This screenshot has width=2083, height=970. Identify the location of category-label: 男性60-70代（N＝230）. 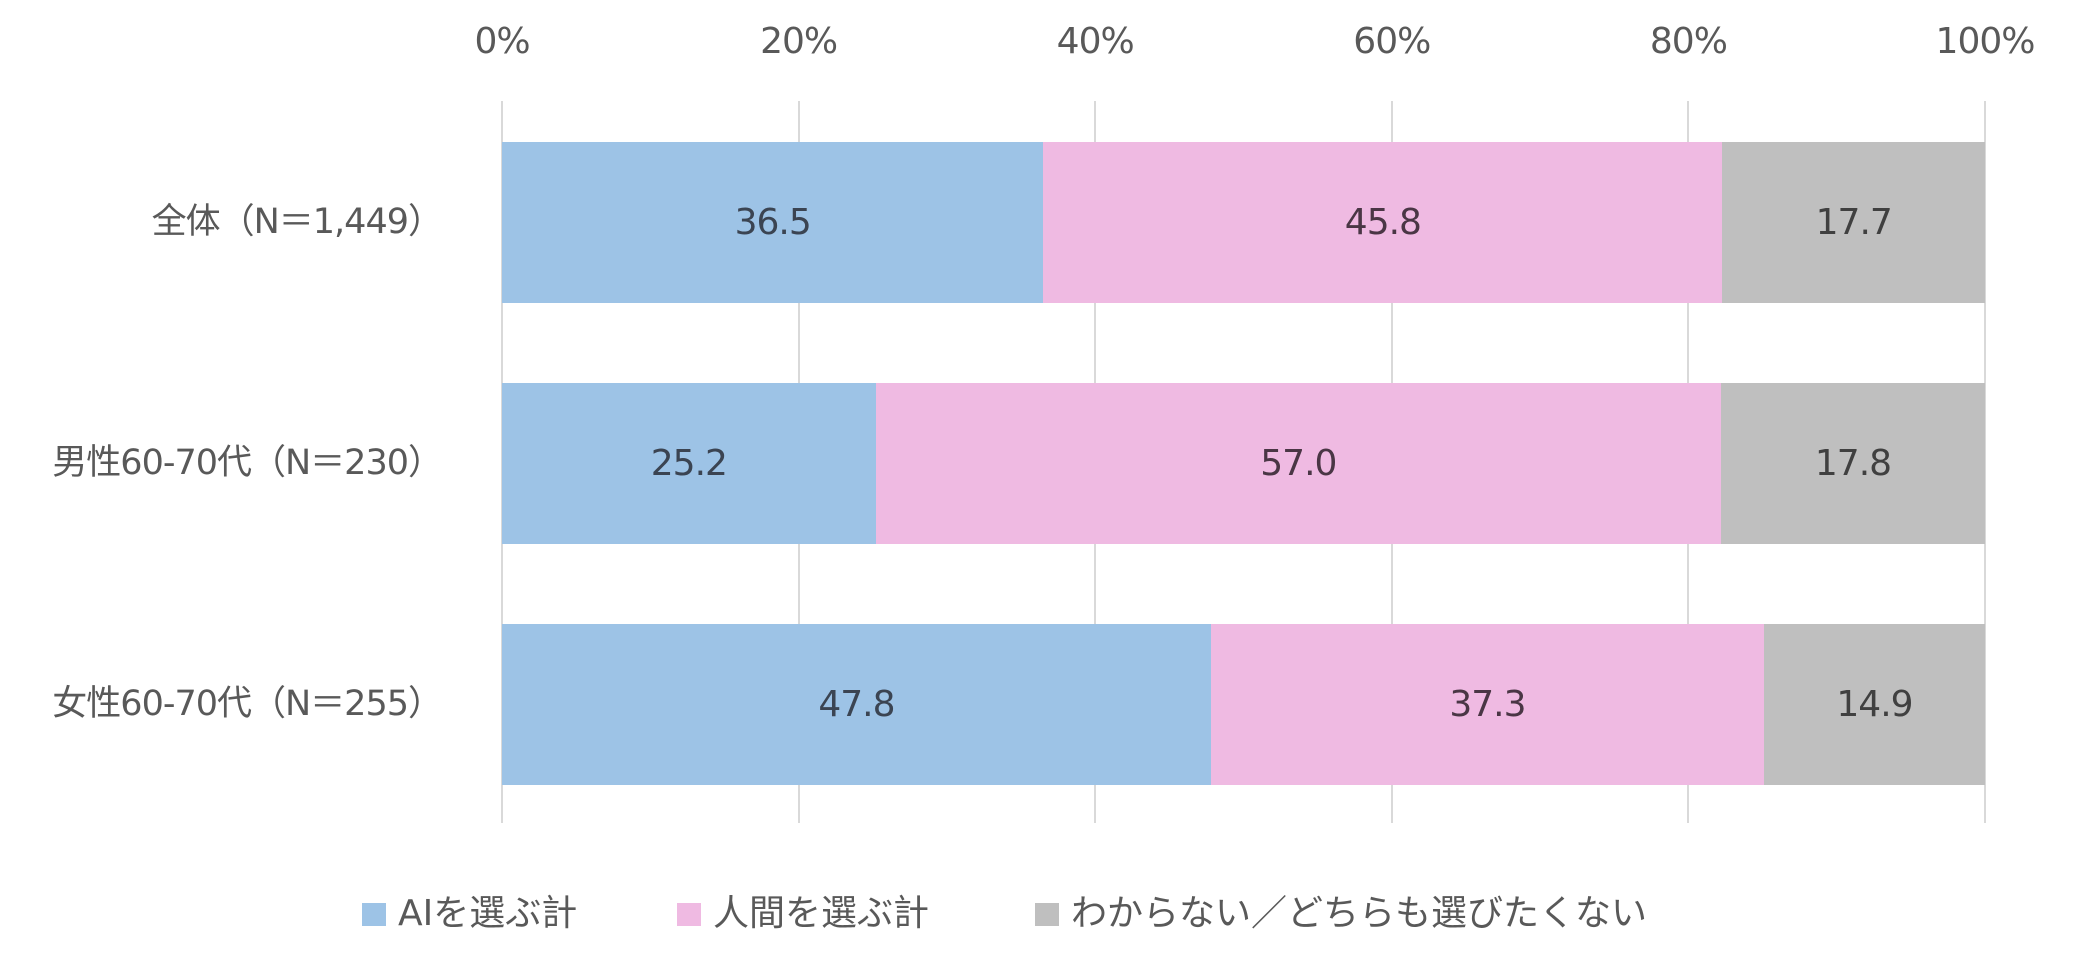
(247, 463).